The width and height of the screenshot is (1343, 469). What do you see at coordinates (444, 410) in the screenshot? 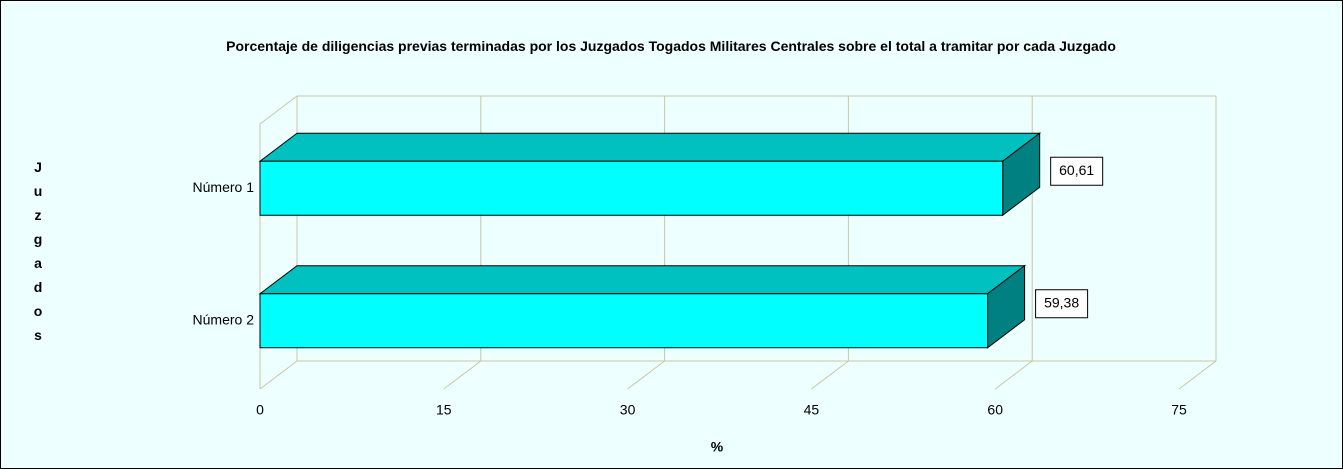
I see `x-tick-label: 15` at bounding box center [444, 410].